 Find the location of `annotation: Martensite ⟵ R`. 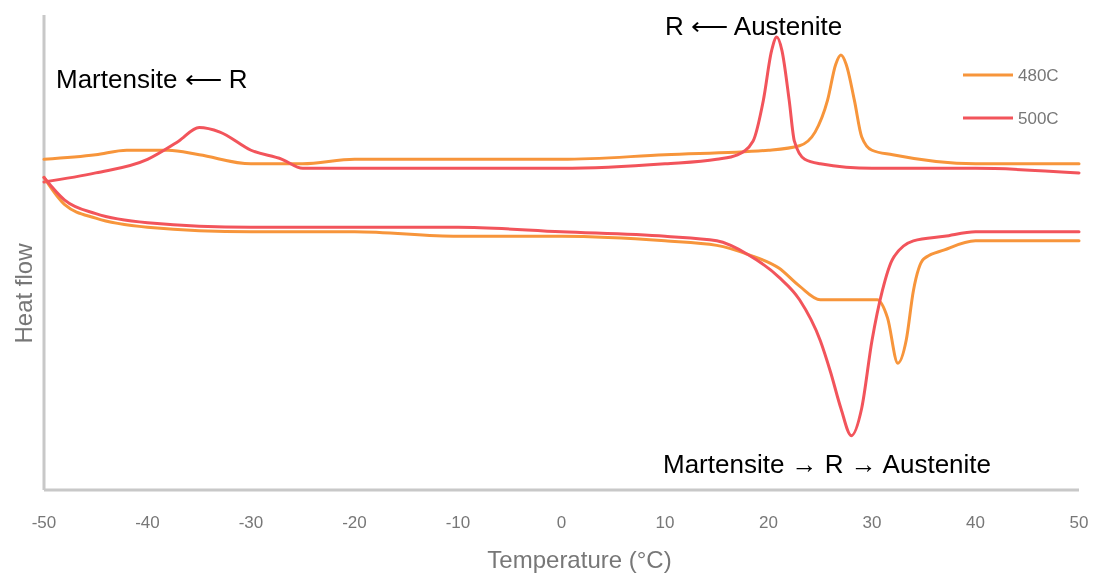

annotation: Martensite ⟵ R is located at coordinates (152, 79).